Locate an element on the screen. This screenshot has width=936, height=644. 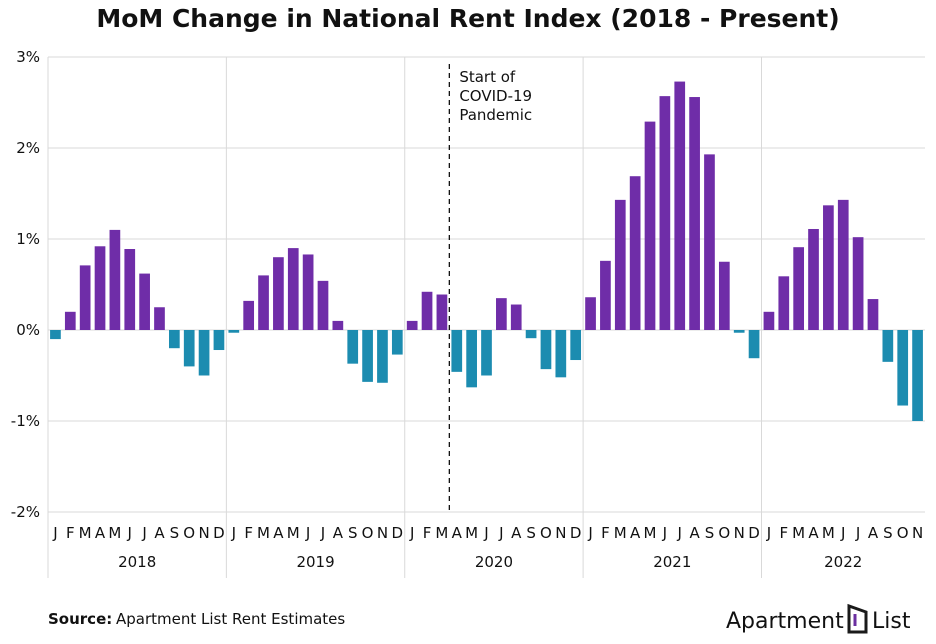
year-label: 2021 is located at coordinates (672, 562).